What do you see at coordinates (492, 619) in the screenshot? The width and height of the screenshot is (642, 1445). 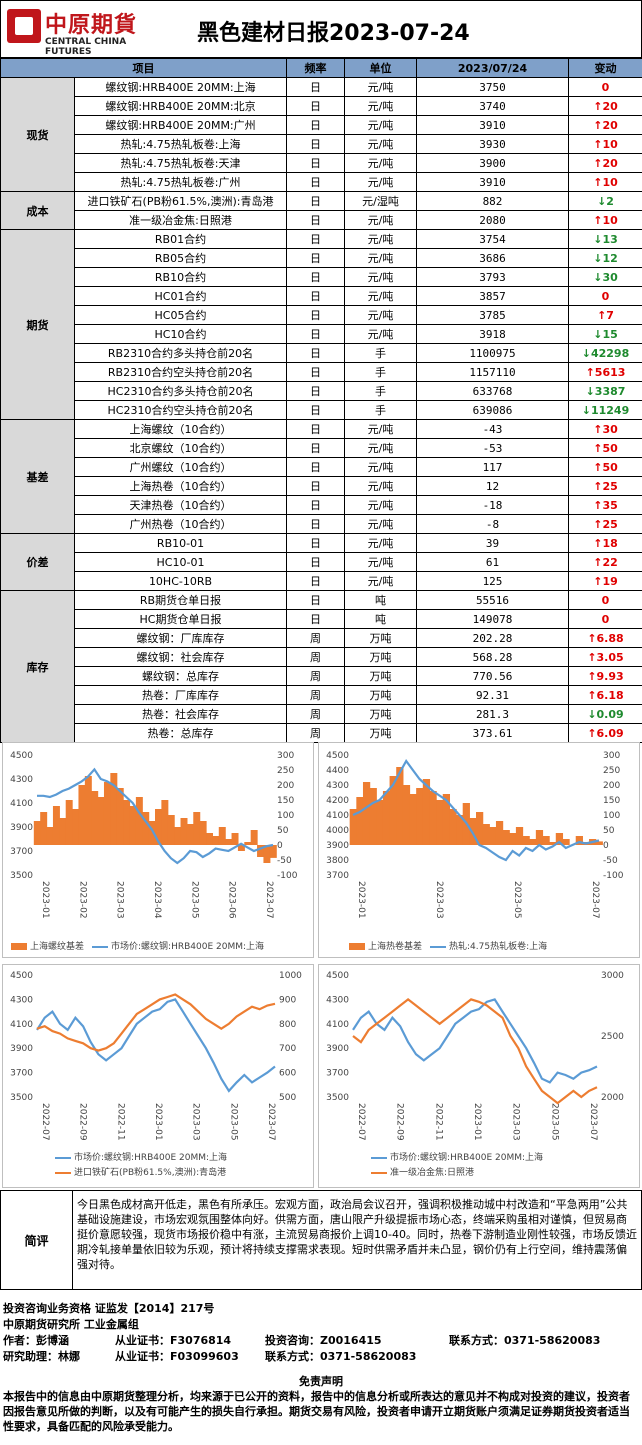 I see `value-cell: 149078` at bounding box center [492, 619].